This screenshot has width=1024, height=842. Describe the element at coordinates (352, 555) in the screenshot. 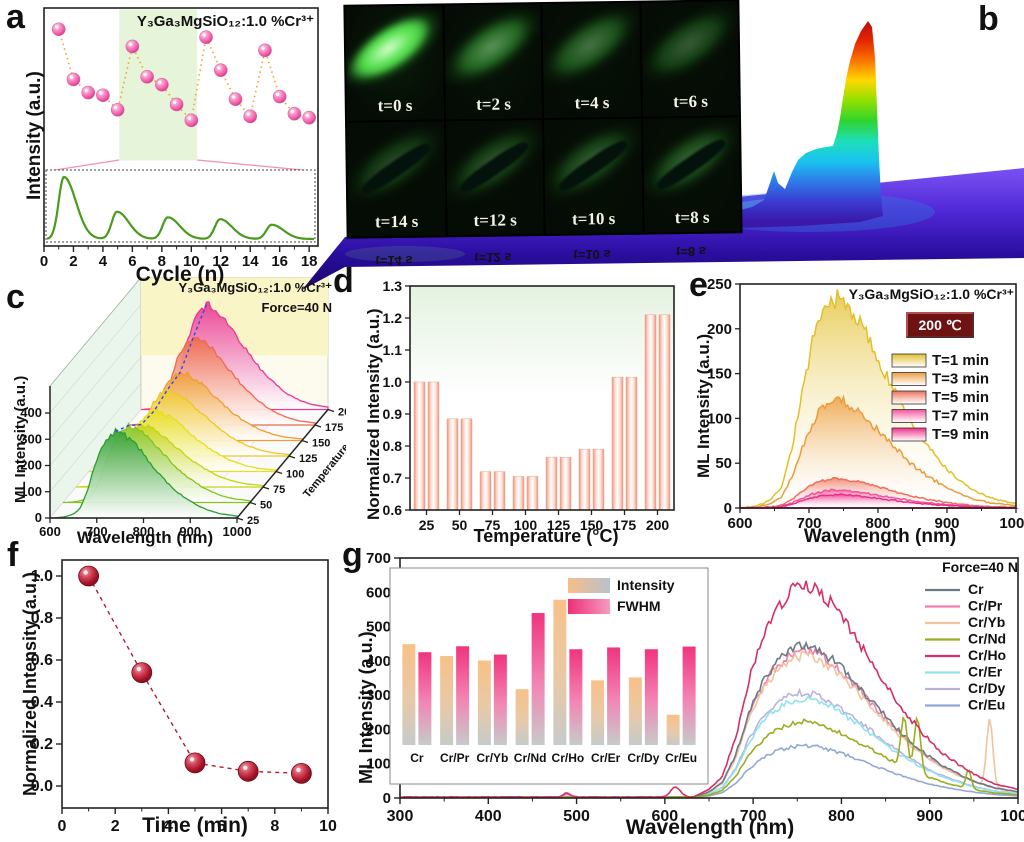

I see `panel-letter-g: g` at that location.